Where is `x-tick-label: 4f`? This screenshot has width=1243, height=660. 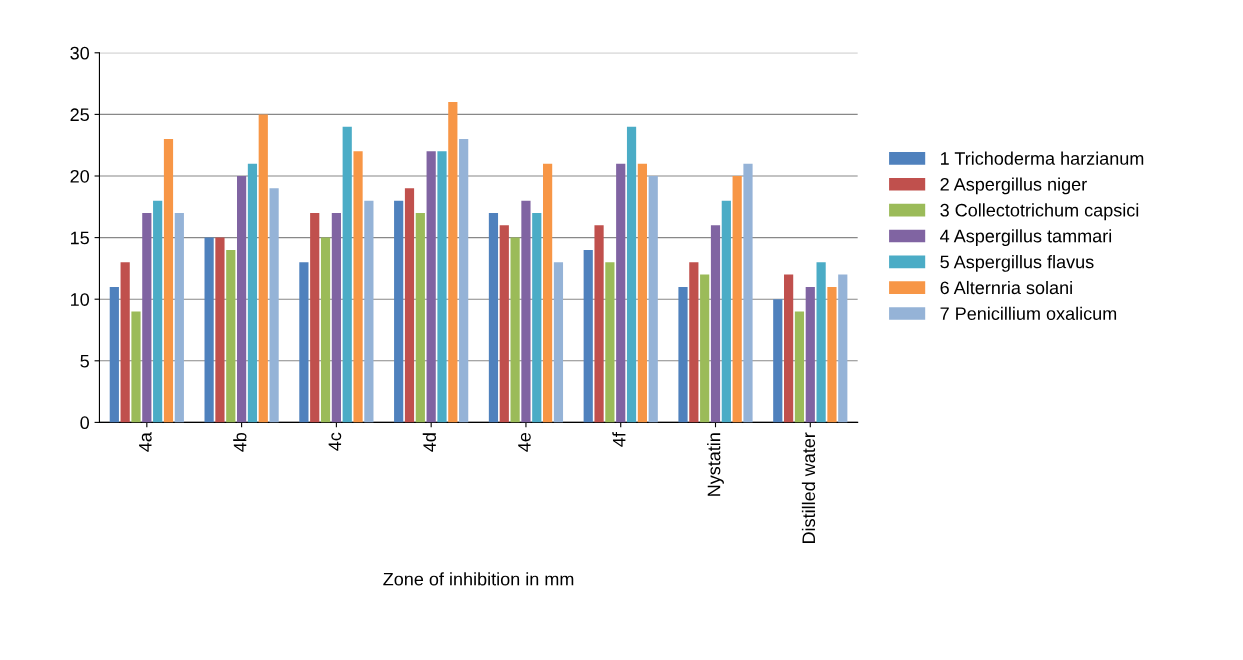
x-tick-label: 4f is located at coordinates (619, 439).